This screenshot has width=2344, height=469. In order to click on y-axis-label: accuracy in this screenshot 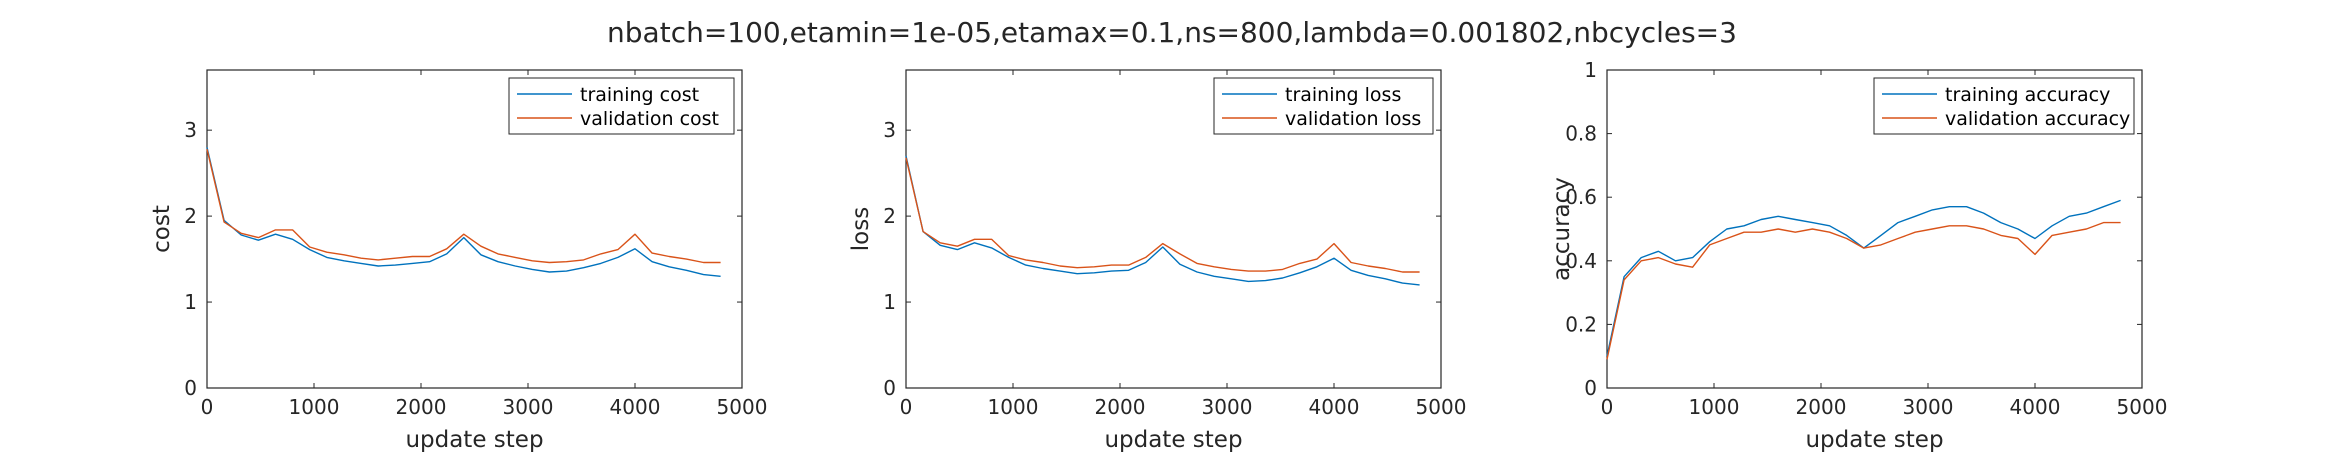, I will do `click(1562, 229)`.